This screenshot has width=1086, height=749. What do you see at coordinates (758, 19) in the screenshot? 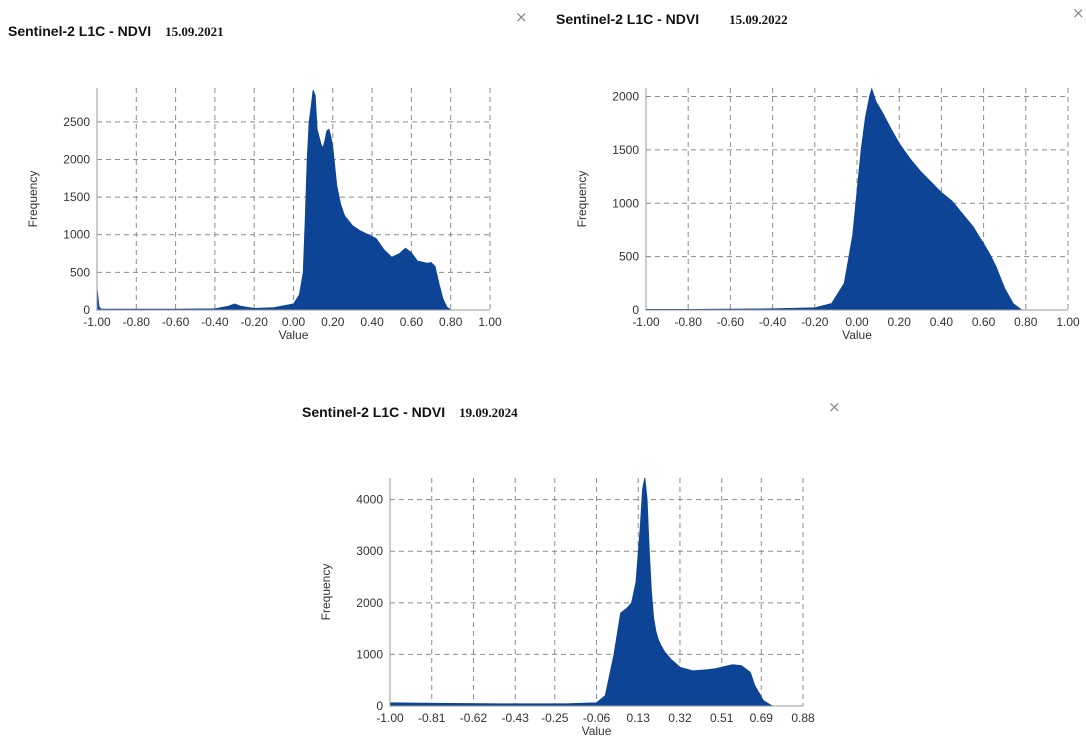
I see `panel-date: 15.09.2022` at bounding box center [758, 19].